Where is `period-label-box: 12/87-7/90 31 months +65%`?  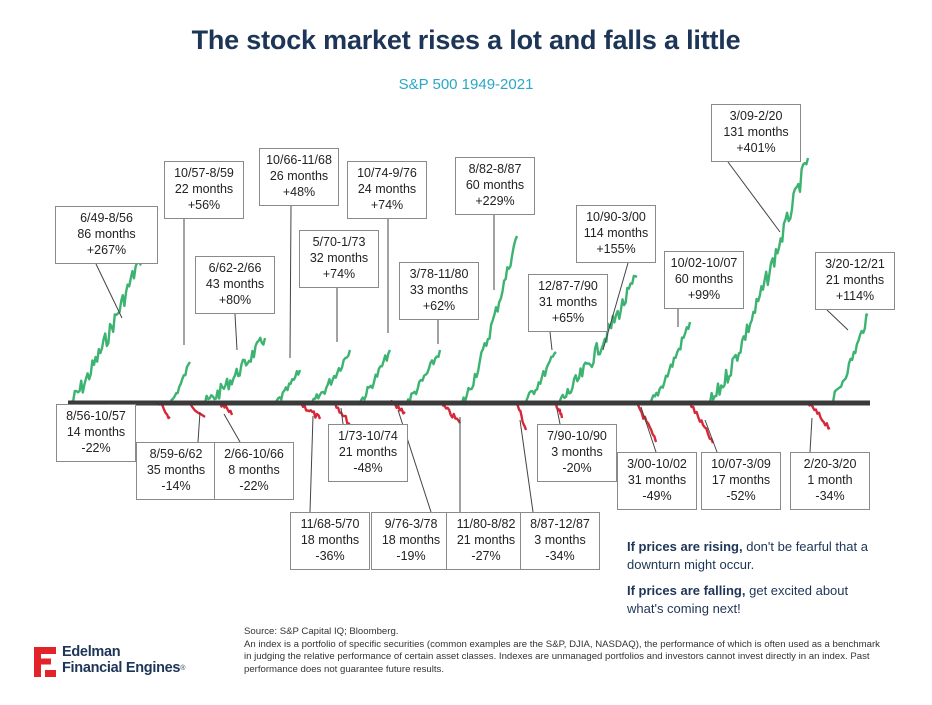 period-label-box: 12/87-7/90 31 months +65% is located at coordinates (568, 303).